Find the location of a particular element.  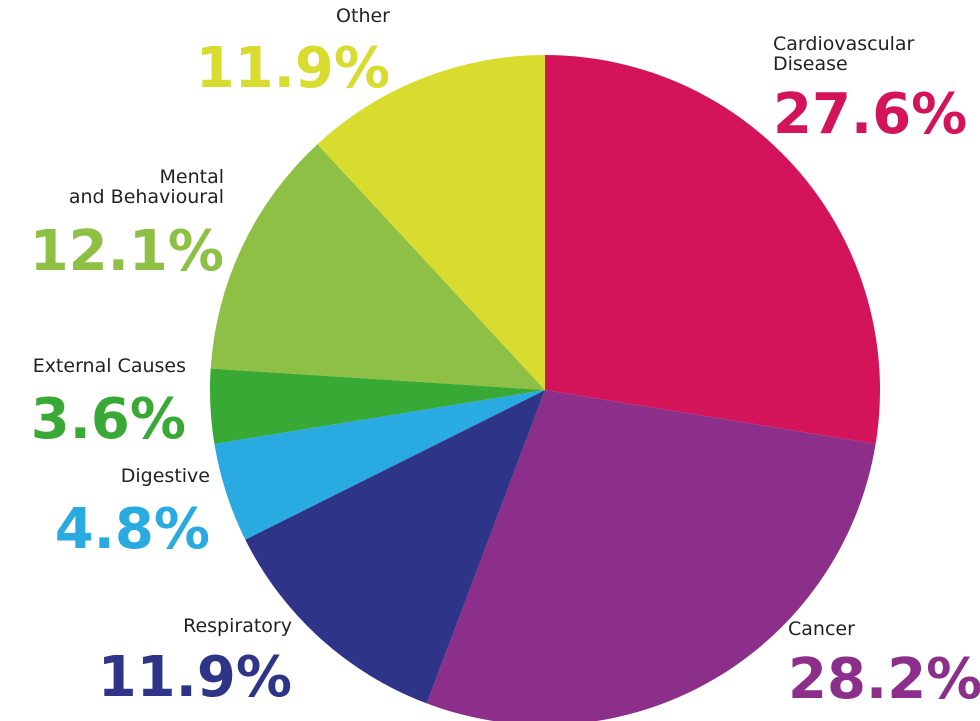

label-line: and Behavioural is located at coordinates (146, 197).